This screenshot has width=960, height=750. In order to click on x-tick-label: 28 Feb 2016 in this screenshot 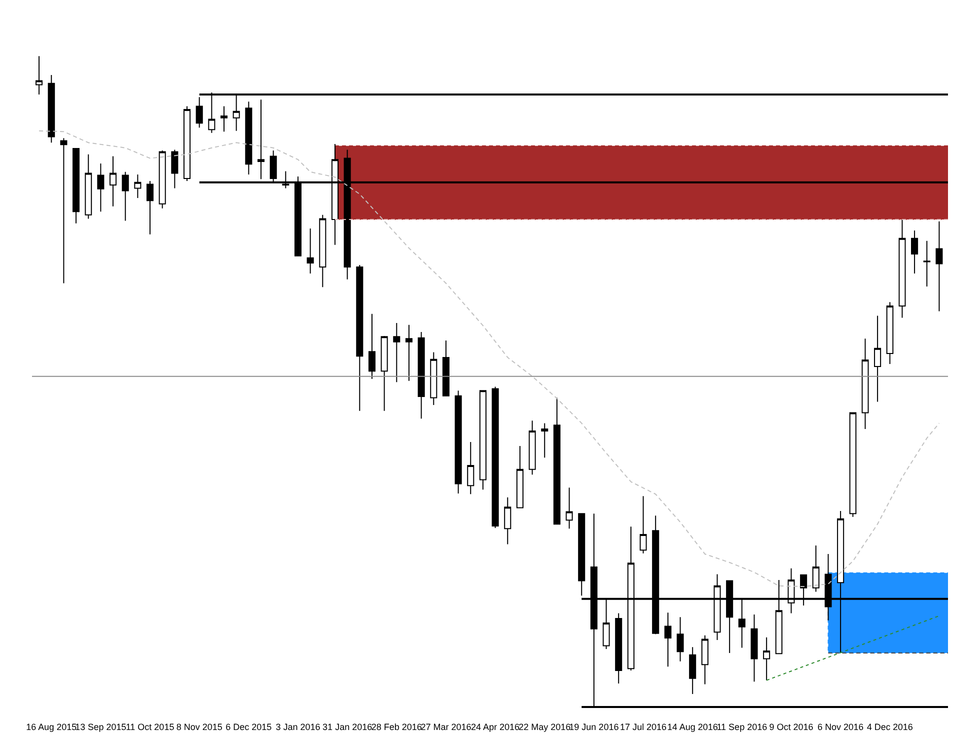, I will do `click(396, 727)`.